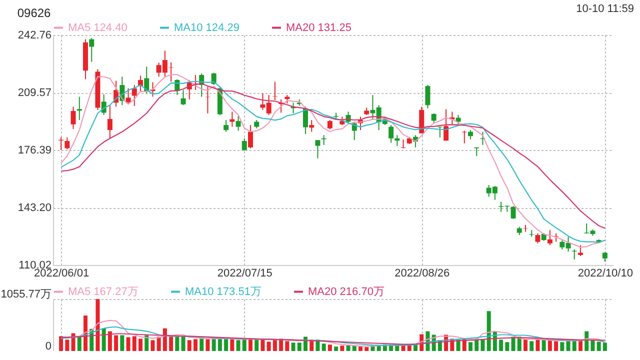  Describe the element at coordinates (35, 93) in the screenshot. I see `y-tick-label: 209.57` at that location.